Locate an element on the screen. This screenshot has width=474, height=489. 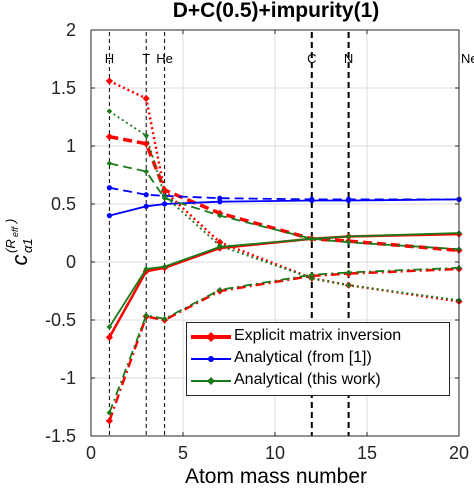
legend-swatch-explicit is located at coordinates (211, 337).